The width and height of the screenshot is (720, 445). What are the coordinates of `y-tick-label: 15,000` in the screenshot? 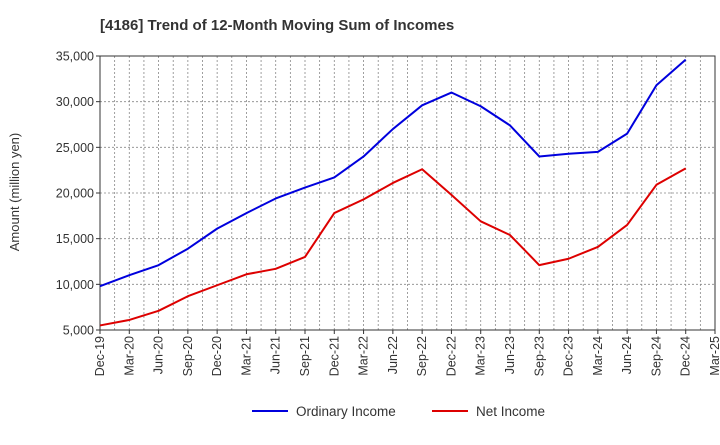 It's located at (75, 239).